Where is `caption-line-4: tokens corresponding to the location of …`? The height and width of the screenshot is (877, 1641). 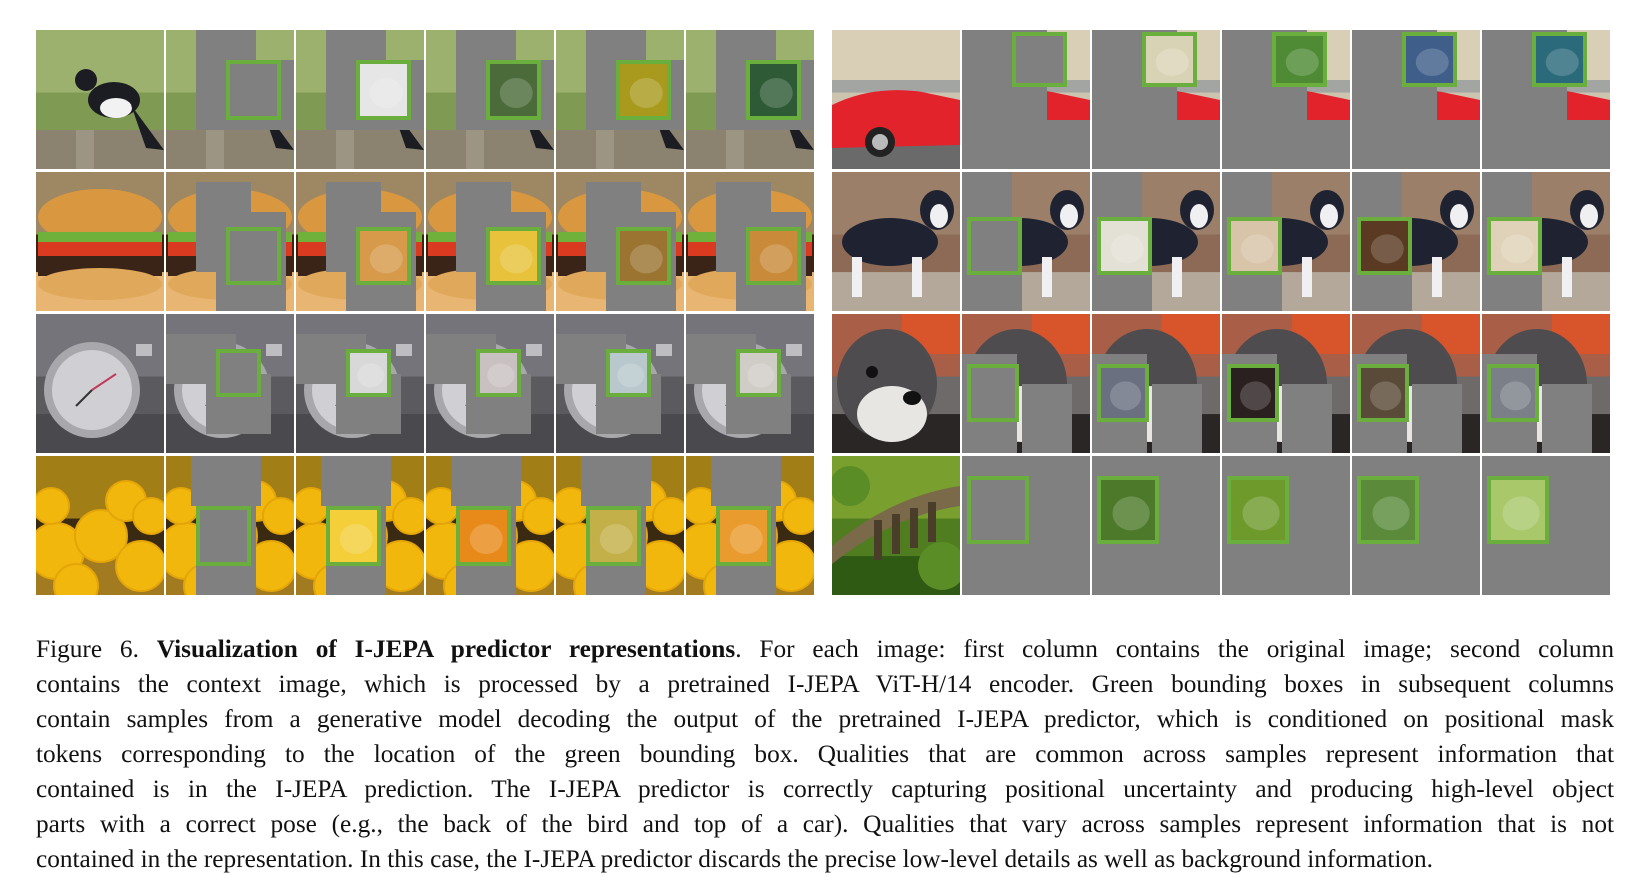
caption-line-4: tokens corresponding to the location of … is located at coordinates (825, 754).